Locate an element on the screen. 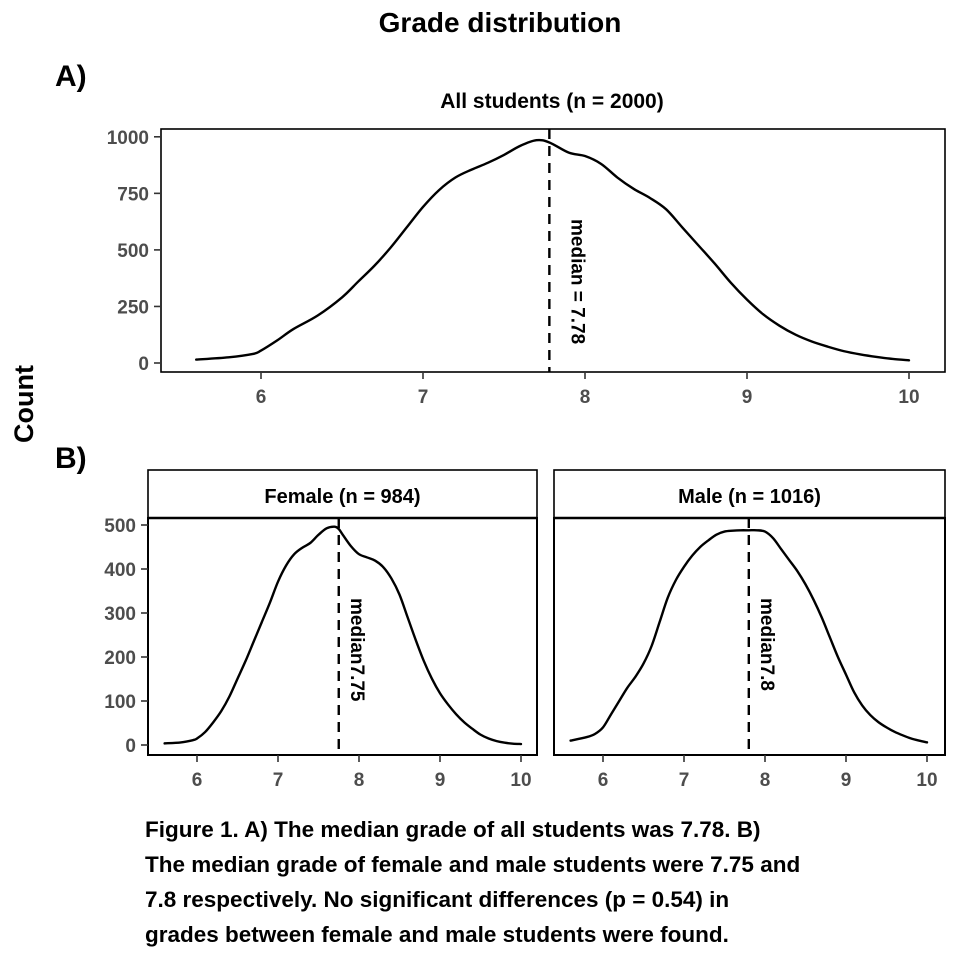 This screenshot has height=960, width=960. median-label: median7.8 is located at coordinates (766, 644).